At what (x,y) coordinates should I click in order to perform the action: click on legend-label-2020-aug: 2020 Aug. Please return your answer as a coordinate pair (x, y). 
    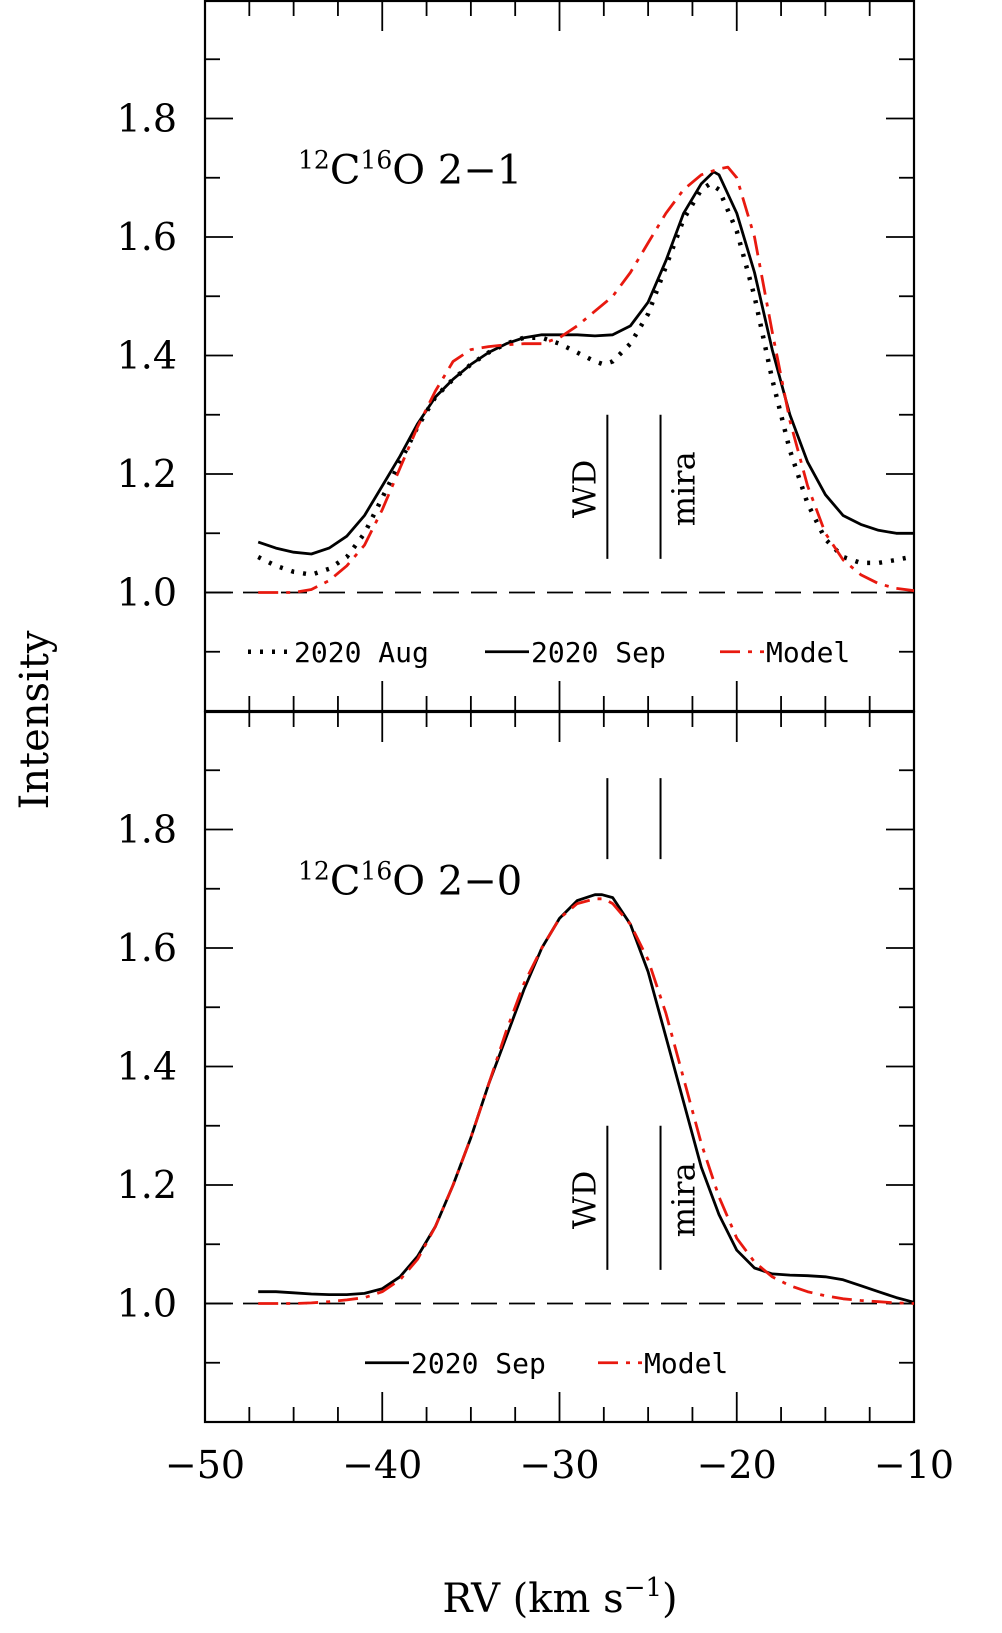
    Looking at the image, I should click on (361, 652).